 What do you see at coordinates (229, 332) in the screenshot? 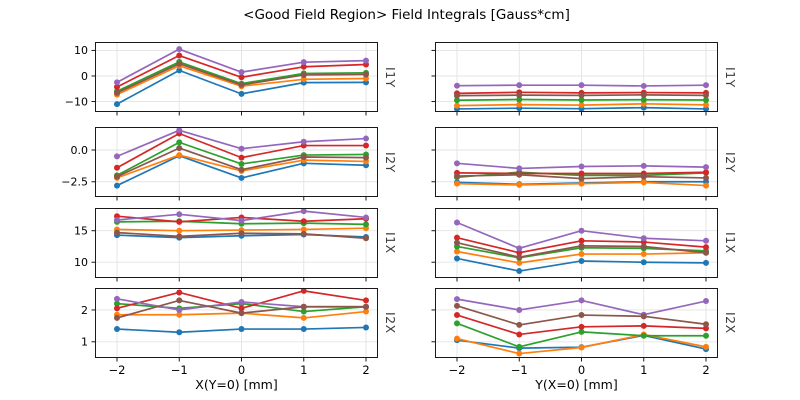
I see `subplot-i2x-vs-x: 2 1 −2 −1 0 1 2` at bounding box center [229, 332].